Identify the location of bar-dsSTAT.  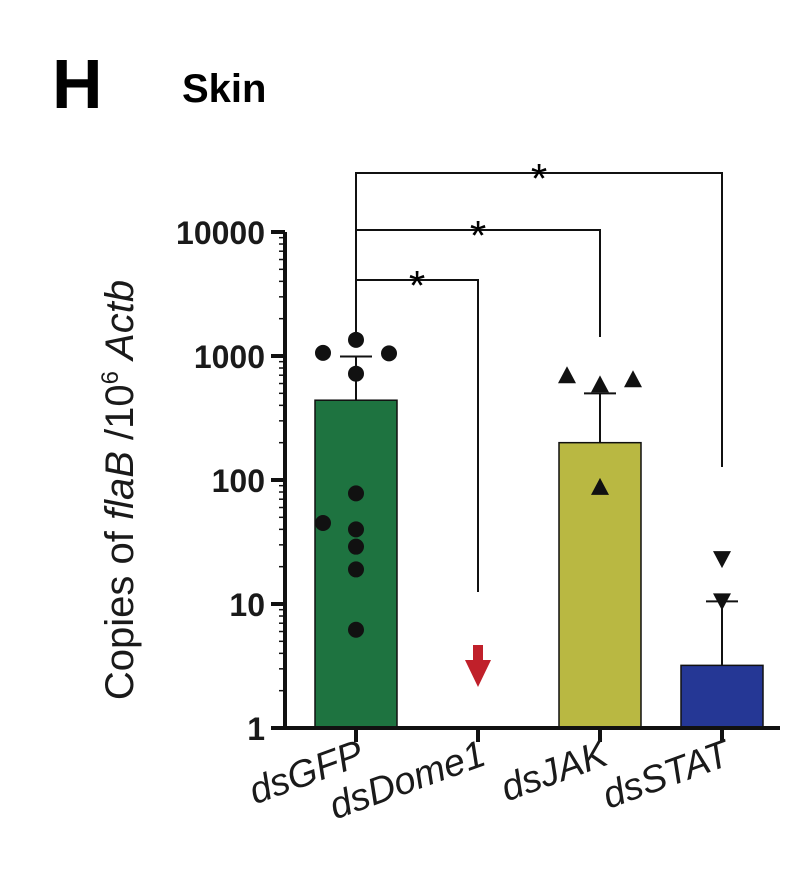
(722, 696).